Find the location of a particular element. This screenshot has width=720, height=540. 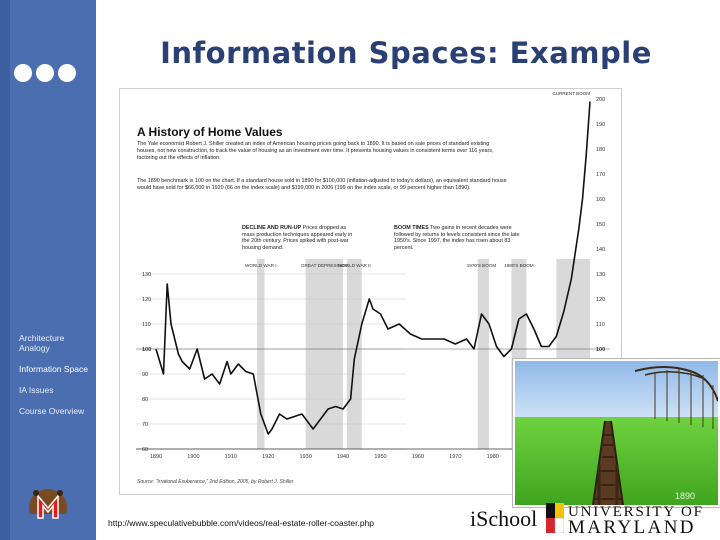

y-tick-label-left: 130 is located at coordinates (146, 275).